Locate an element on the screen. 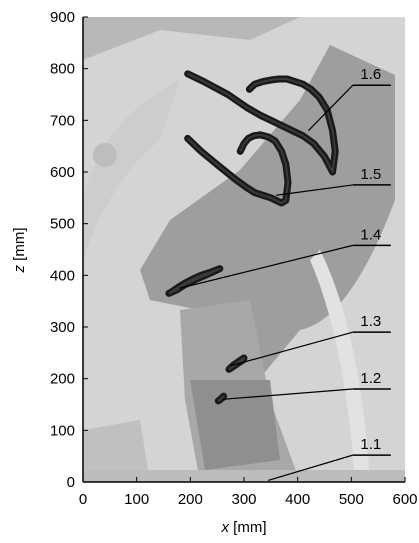  y-tick-label: 900 is located at coordinates (62, 17).